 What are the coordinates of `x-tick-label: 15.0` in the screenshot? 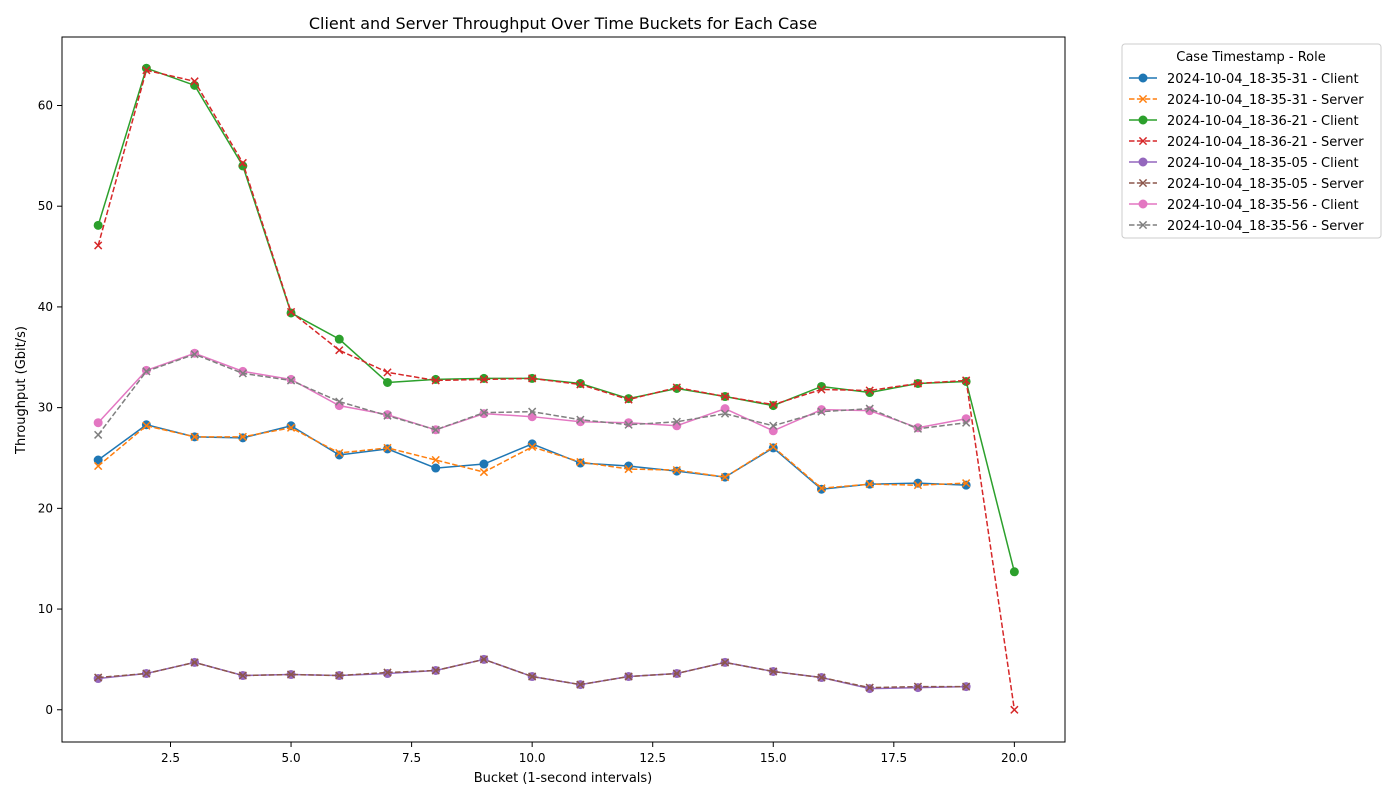 It's located at (773, 758).